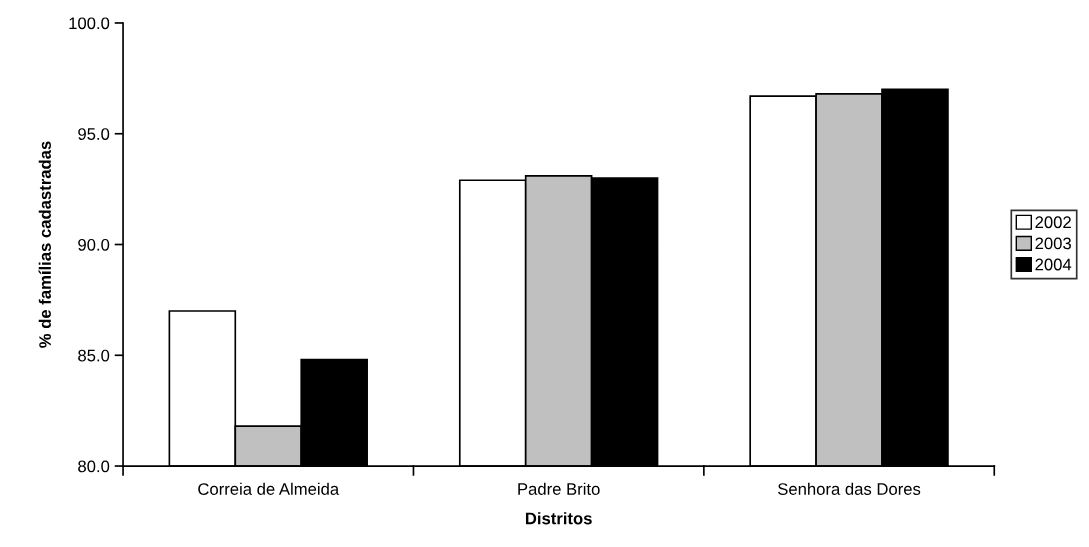 This screenshot has width=1089, height=547. Describe the element at coordinates (44, 244) in the screenshot. I see `y-axis-title: % de famílias cadastradas` at that location.